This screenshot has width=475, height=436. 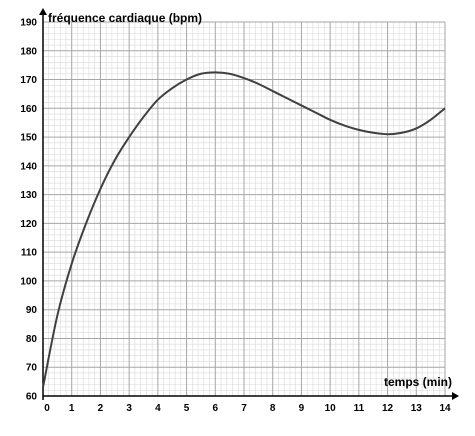 I want to click on y-tick-label: 130, so click(x=28, y=195).